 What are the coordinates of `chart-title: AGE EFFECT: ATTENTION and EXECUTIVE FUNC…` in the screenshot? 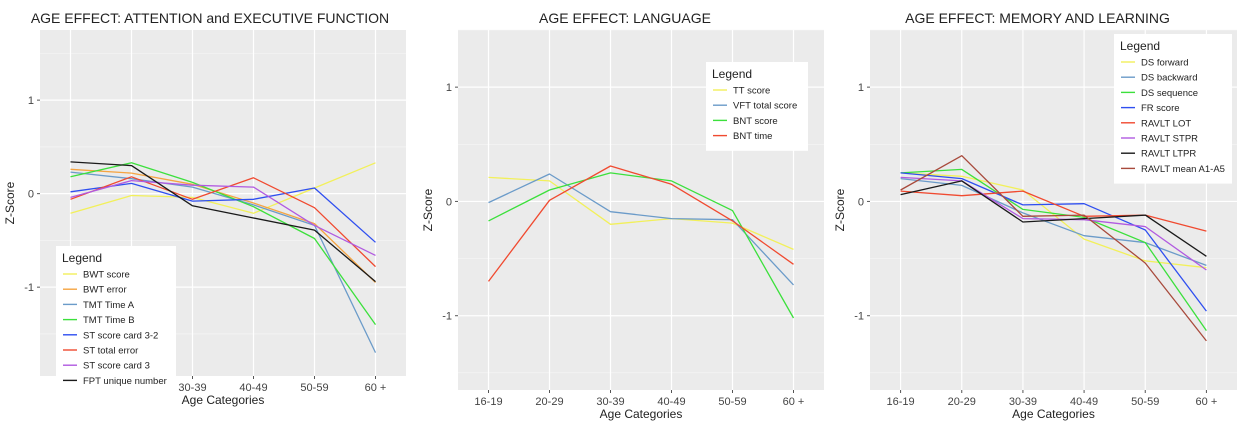 It's located at (210, 18).